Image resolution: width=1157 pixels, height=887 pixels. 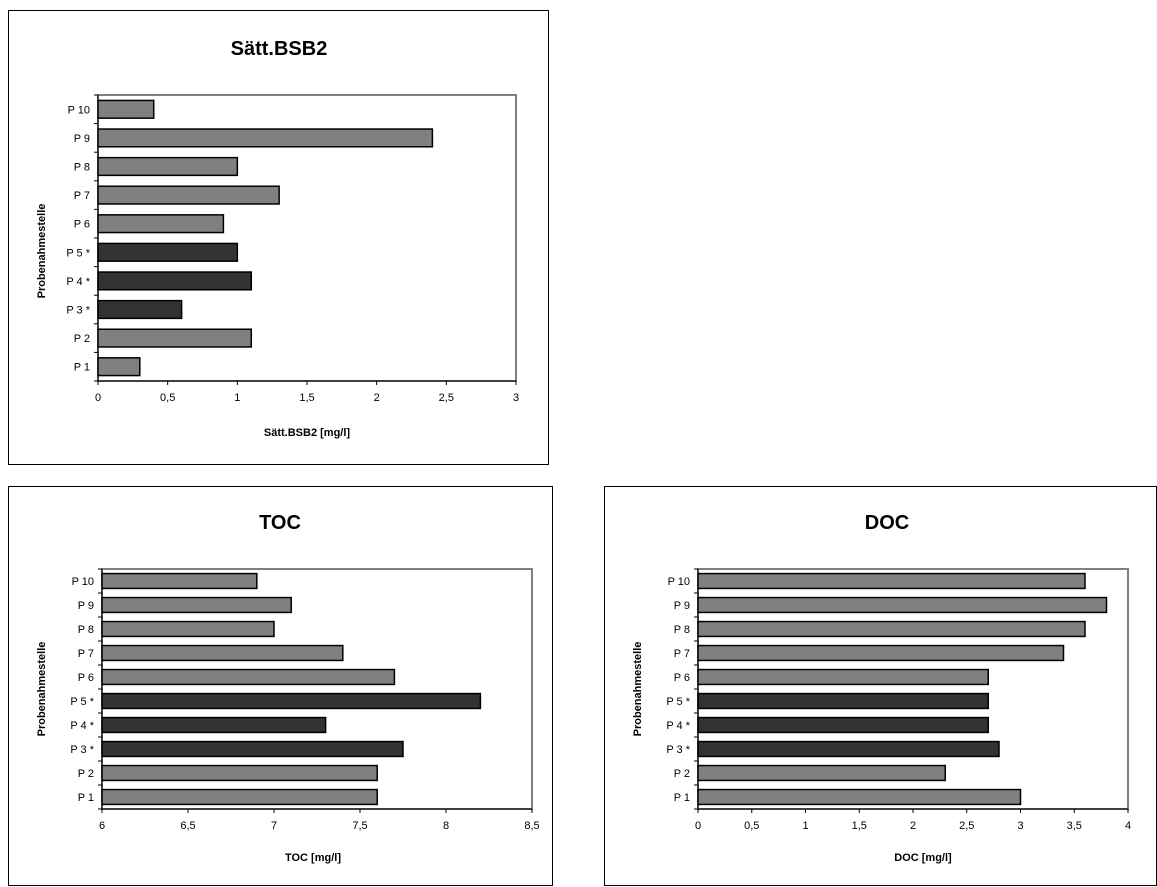 What do you see at coordinates (531, 826) in the screenshot?
I see `x-tick-label: 8,5` at bounding box center [531, 826].